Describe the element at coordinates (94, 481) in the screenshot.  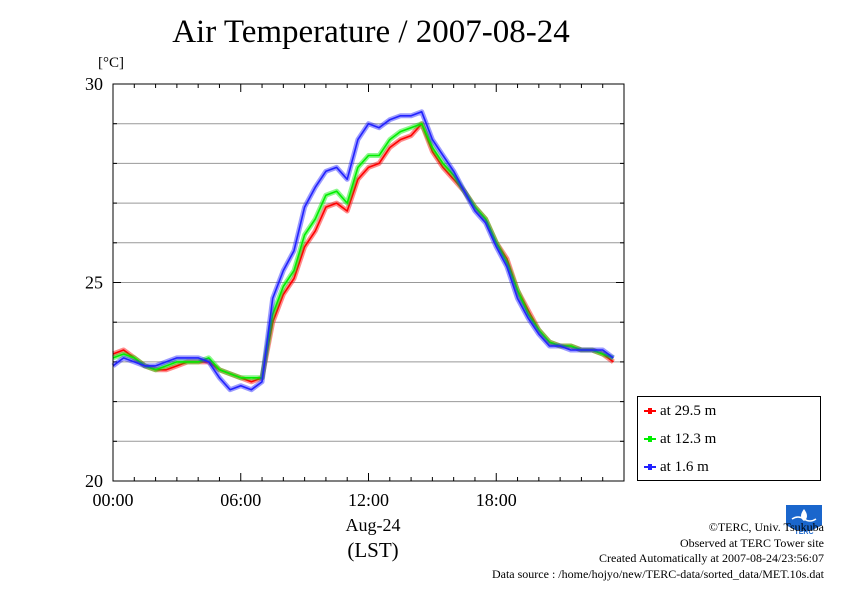
I see `y-tick-label: 20` at that location.